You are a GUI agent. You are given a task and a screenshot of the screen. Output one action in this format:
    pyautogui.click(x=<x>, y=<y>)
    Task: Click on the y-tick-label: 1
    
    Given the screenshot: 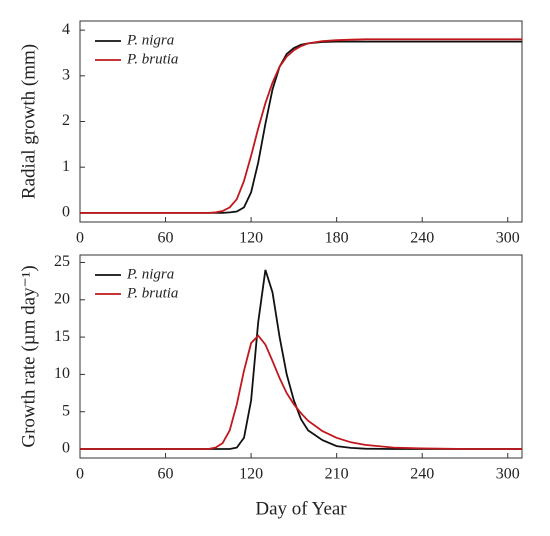 What is the action you would take?
    pyautogui.click(x=66, y=166)
    